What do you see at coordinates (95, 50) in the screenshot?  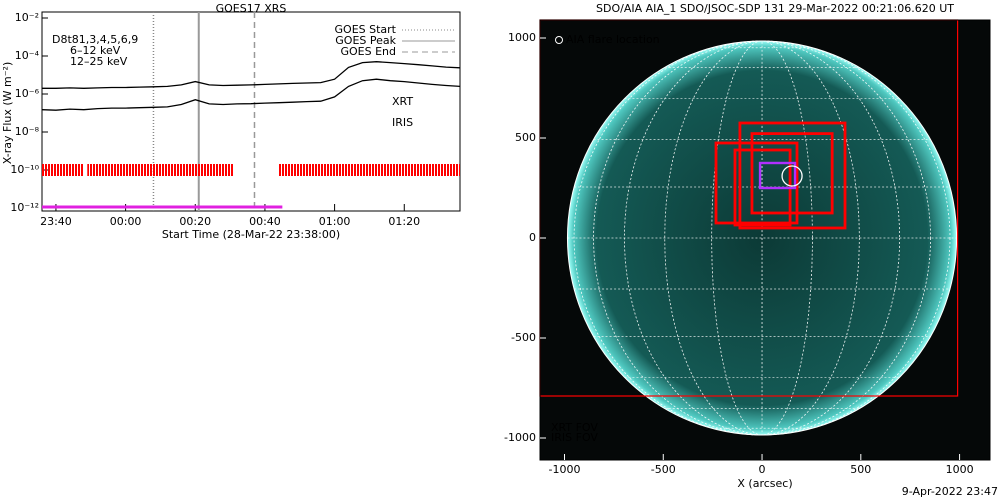 I see `channel-label: 6–12 keV` at bounding box center [95, 50].